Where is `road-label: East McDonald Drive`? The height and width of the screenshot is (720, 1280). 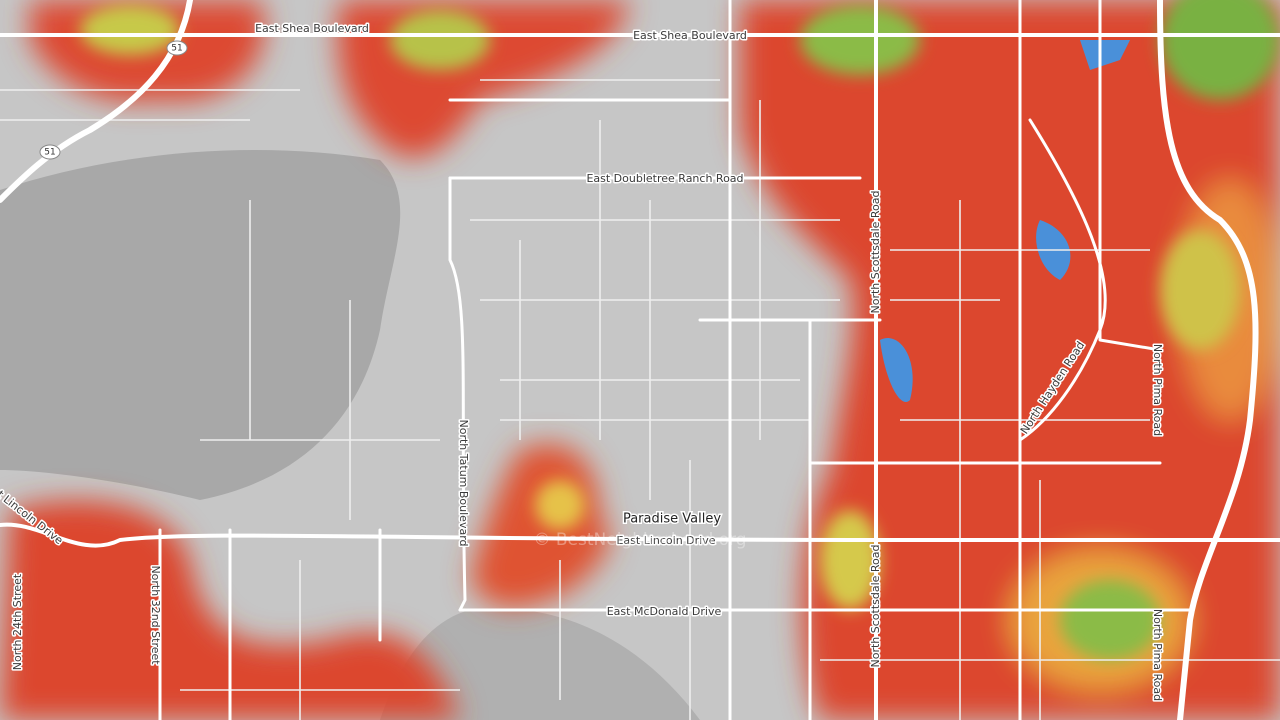
road-label: East McDonald Drive is located at coordinates (664, 611).